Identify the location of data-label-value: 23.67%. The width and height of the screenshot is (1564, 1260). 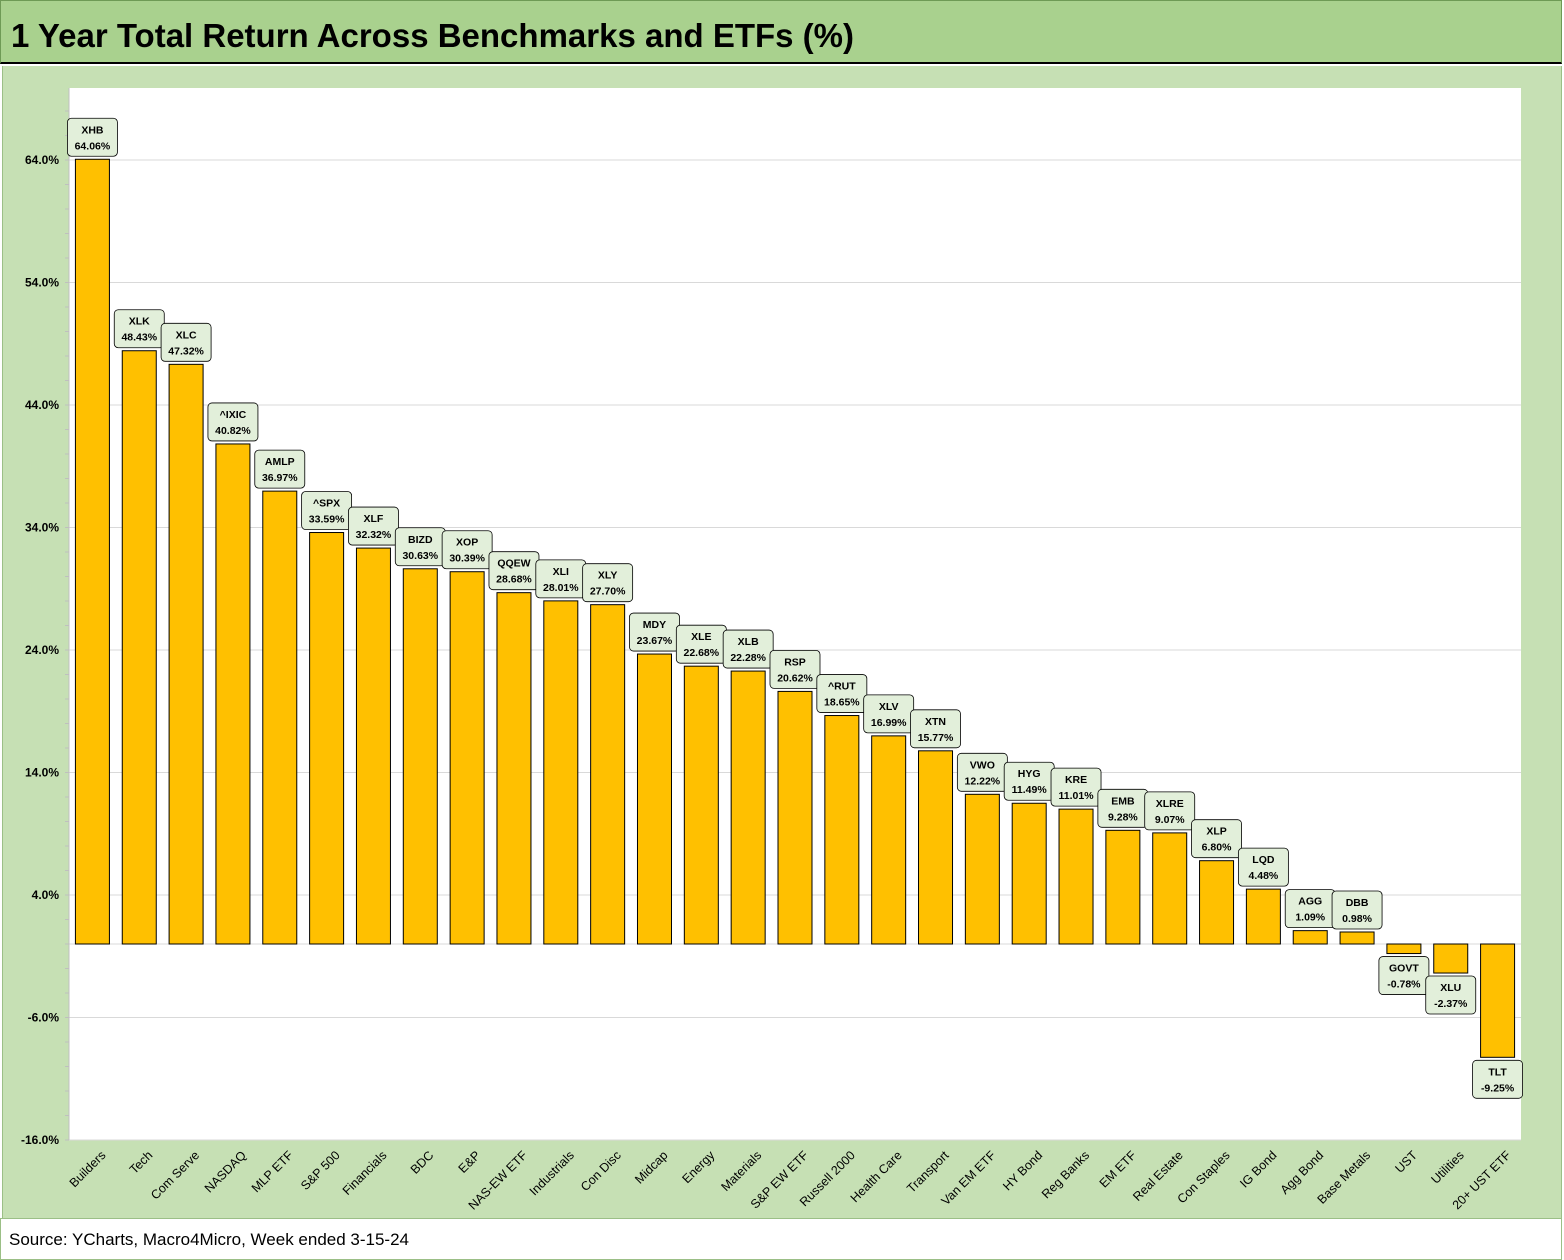
(655, 641).